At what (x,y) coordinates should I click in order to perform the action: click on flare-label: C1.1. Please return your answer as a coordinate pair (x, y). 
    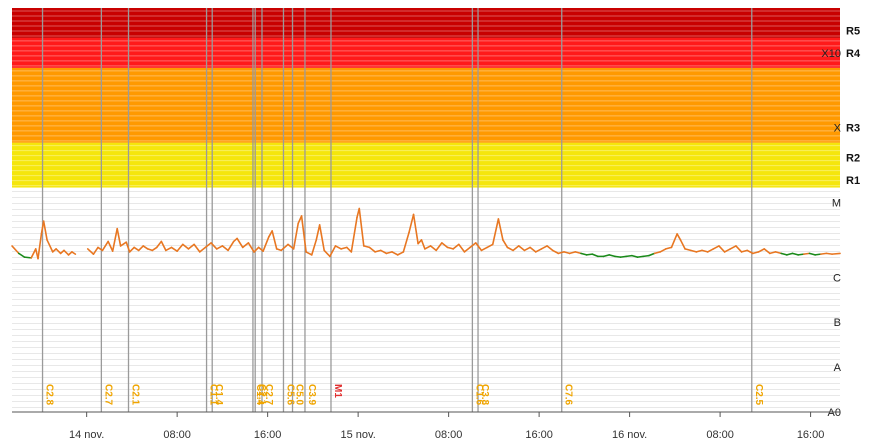
    Looking at the image, I should click on (213, 395).